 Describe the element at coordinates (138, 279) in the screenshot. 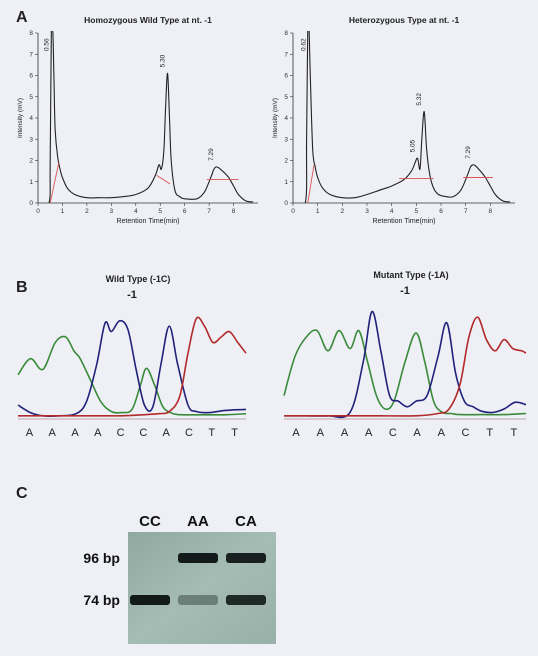

I see `trace-title: Wild Type (-1C)` at that location.